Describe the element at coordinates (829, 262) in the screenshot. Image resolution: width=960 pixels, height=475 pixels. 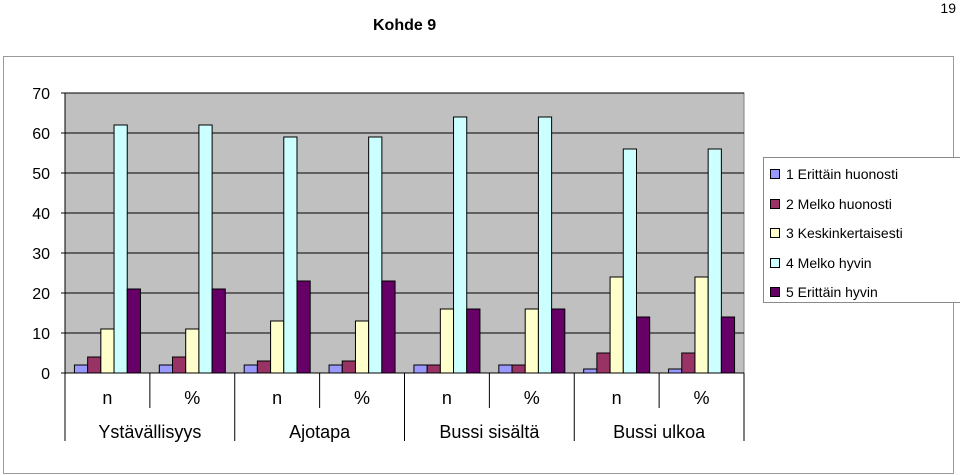
I see `legend-label: 4 Melko hyvin` at that location.